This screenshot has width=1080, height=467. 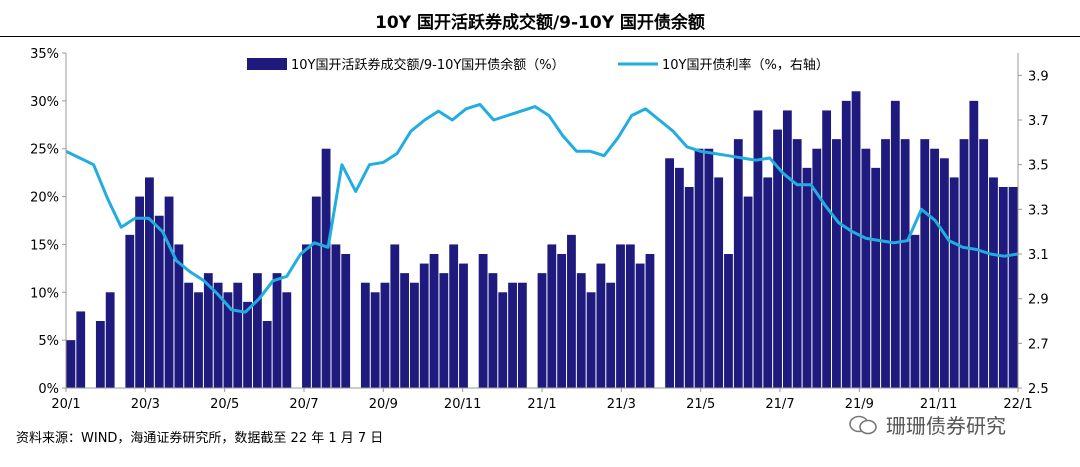 I want to click on x-tick-label: 21/3, so click(x=621, y=404).